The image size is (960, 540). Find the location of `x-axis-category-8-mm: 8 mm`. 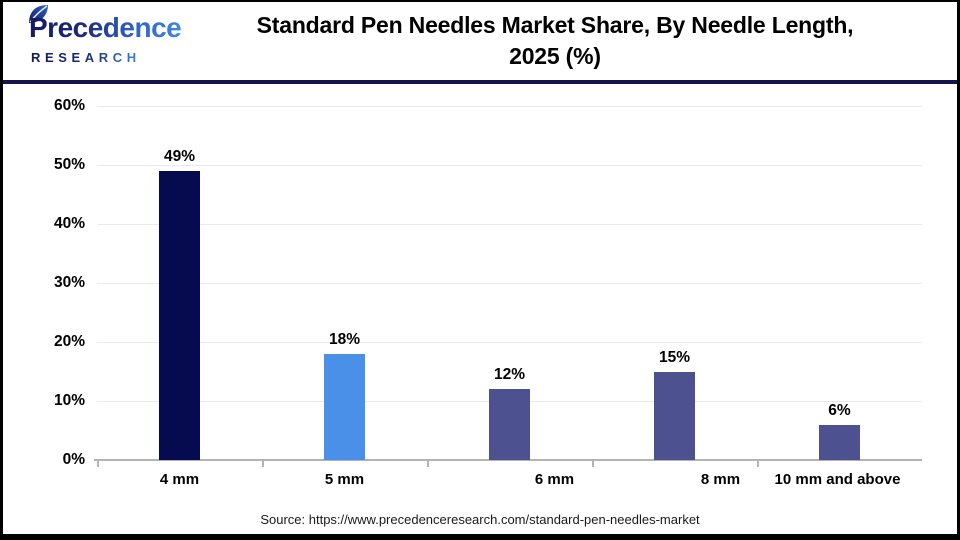

x-axis-category-8-mm: 8 mm is located at coordinates (720, 479).